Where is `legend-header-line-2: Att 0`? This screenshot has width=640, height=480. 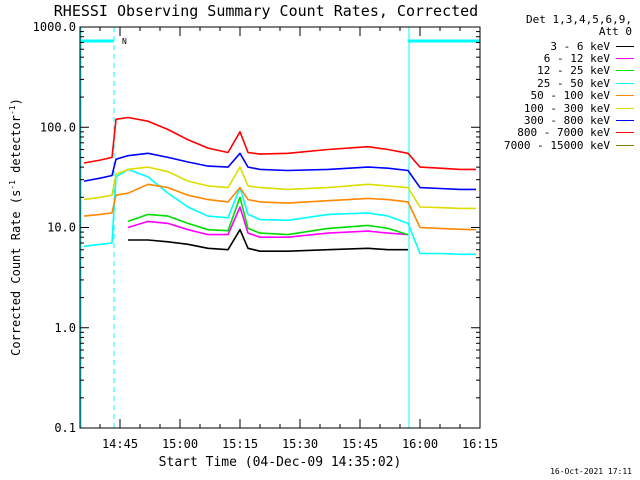
legend-header-line-2: Att 0 is located at coordinates (615, 31).